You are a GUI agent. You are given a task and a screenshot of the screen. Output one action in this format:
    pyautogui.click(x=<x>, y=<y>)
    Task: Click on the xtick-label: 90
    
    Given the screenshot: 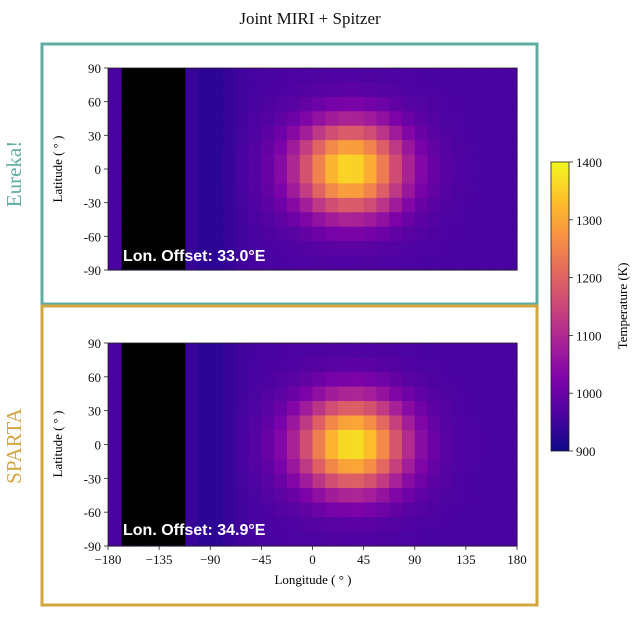 What is the action you would take?
    pyautogui.click(x=414, y=559)
    